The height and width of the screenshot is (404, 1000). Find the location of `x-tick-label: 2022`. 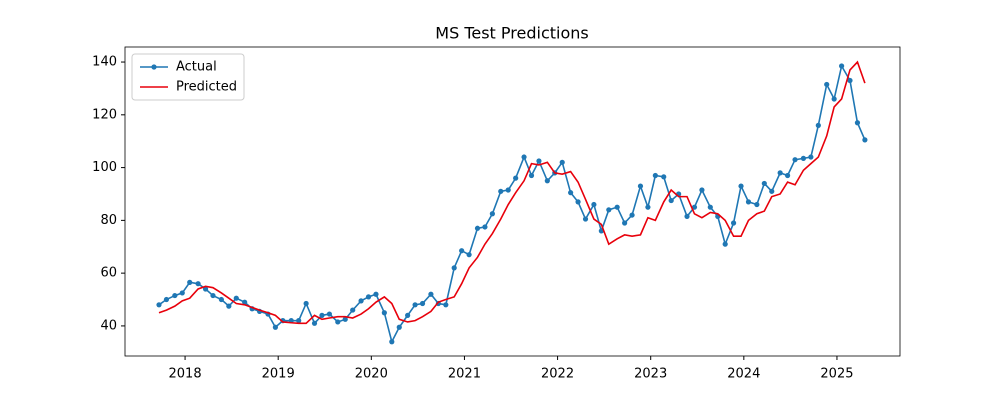

x-tick-label: 2022 is located at coordinates (557, 374).